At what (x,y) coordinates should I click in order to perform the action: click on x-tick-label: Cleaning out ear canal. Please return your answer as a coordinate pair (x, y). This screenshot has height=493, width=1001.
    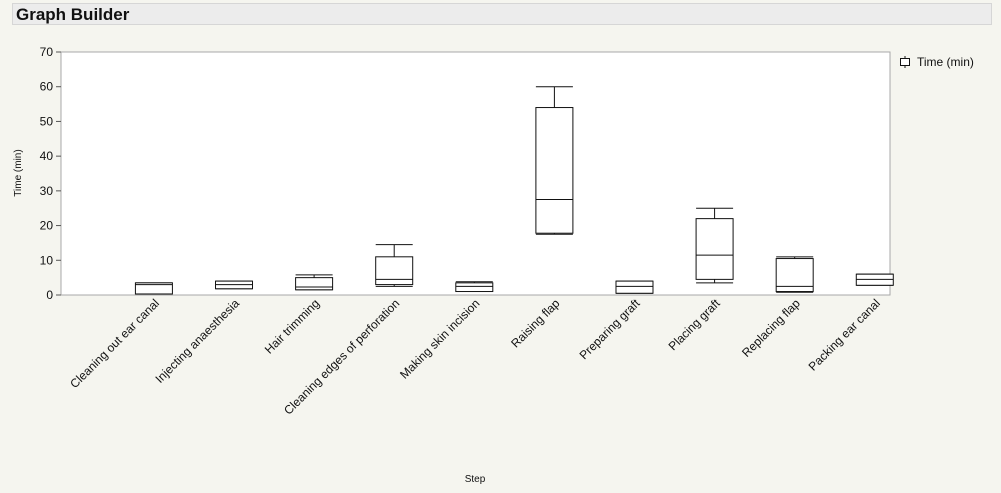
    Looking at the image, I should click on (114, 343).